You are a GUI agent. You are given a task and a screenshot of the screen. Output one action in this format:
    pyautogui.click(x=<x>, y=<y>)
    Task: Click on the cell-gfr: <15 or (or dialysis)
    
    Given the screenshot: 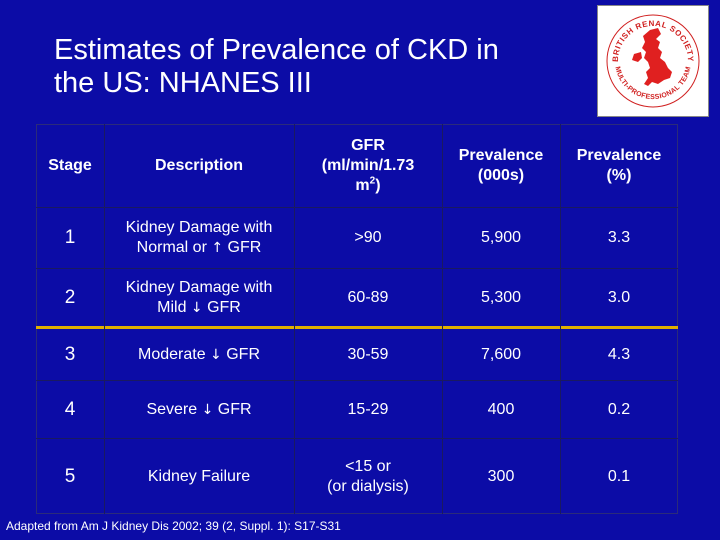 What is the action you would take?
    pyautogui.click(x=368, y=476)
    